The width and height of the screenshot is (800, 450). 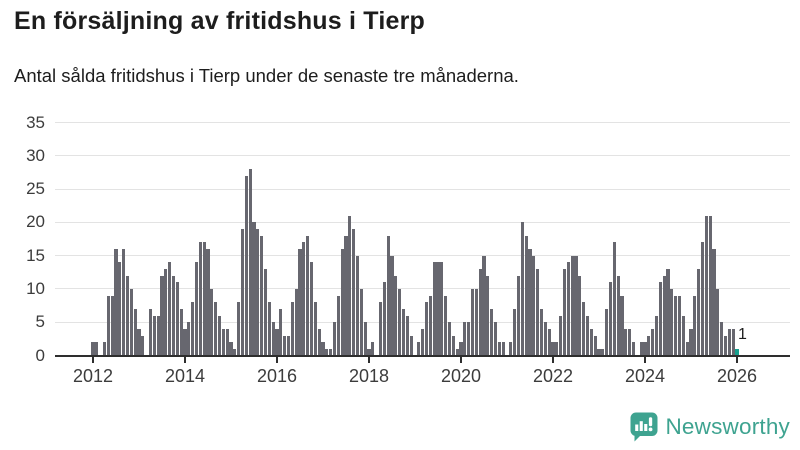 I want to click on x-tick-label: 2016, so click(x=277, y=375).